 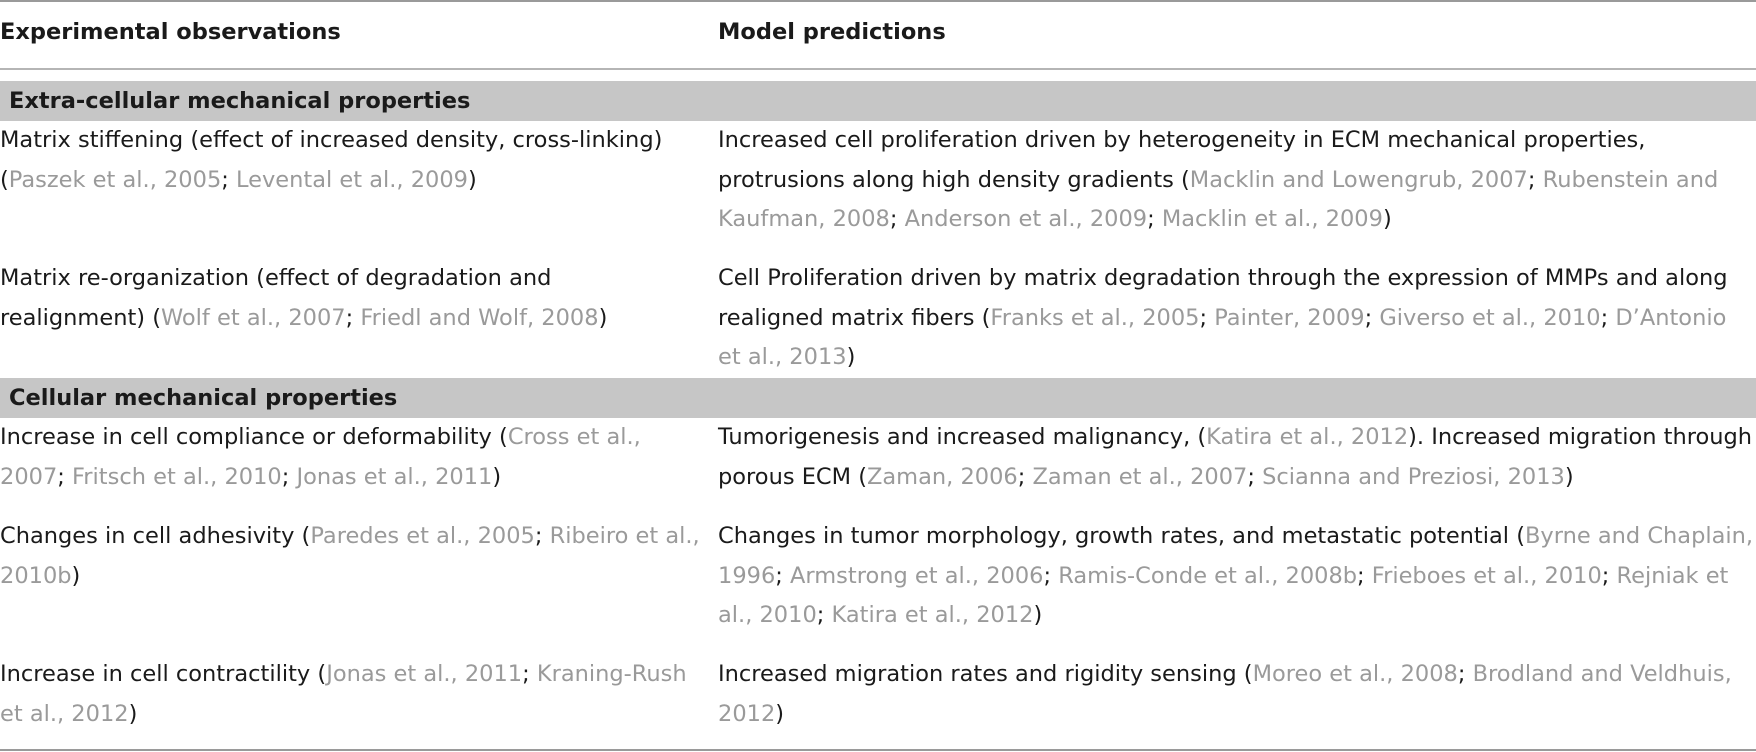 What do you see at coordinates (253, 317) in the screenshot?
I see `citation-link: Wolf et al., 2007` at bounding box center [253, 317].